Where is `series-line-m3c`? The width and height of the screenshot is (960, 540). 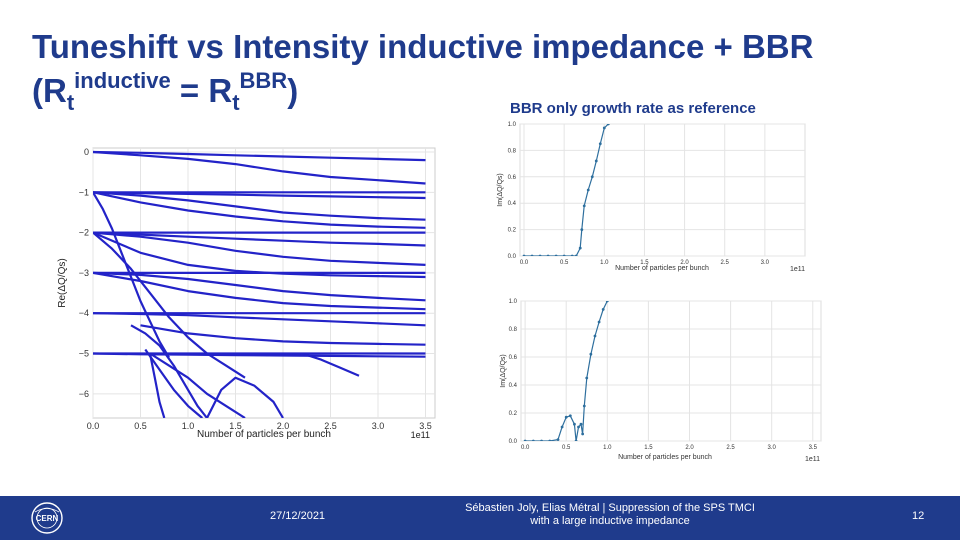
series-line-m3c is located at coordinates (259, 291).